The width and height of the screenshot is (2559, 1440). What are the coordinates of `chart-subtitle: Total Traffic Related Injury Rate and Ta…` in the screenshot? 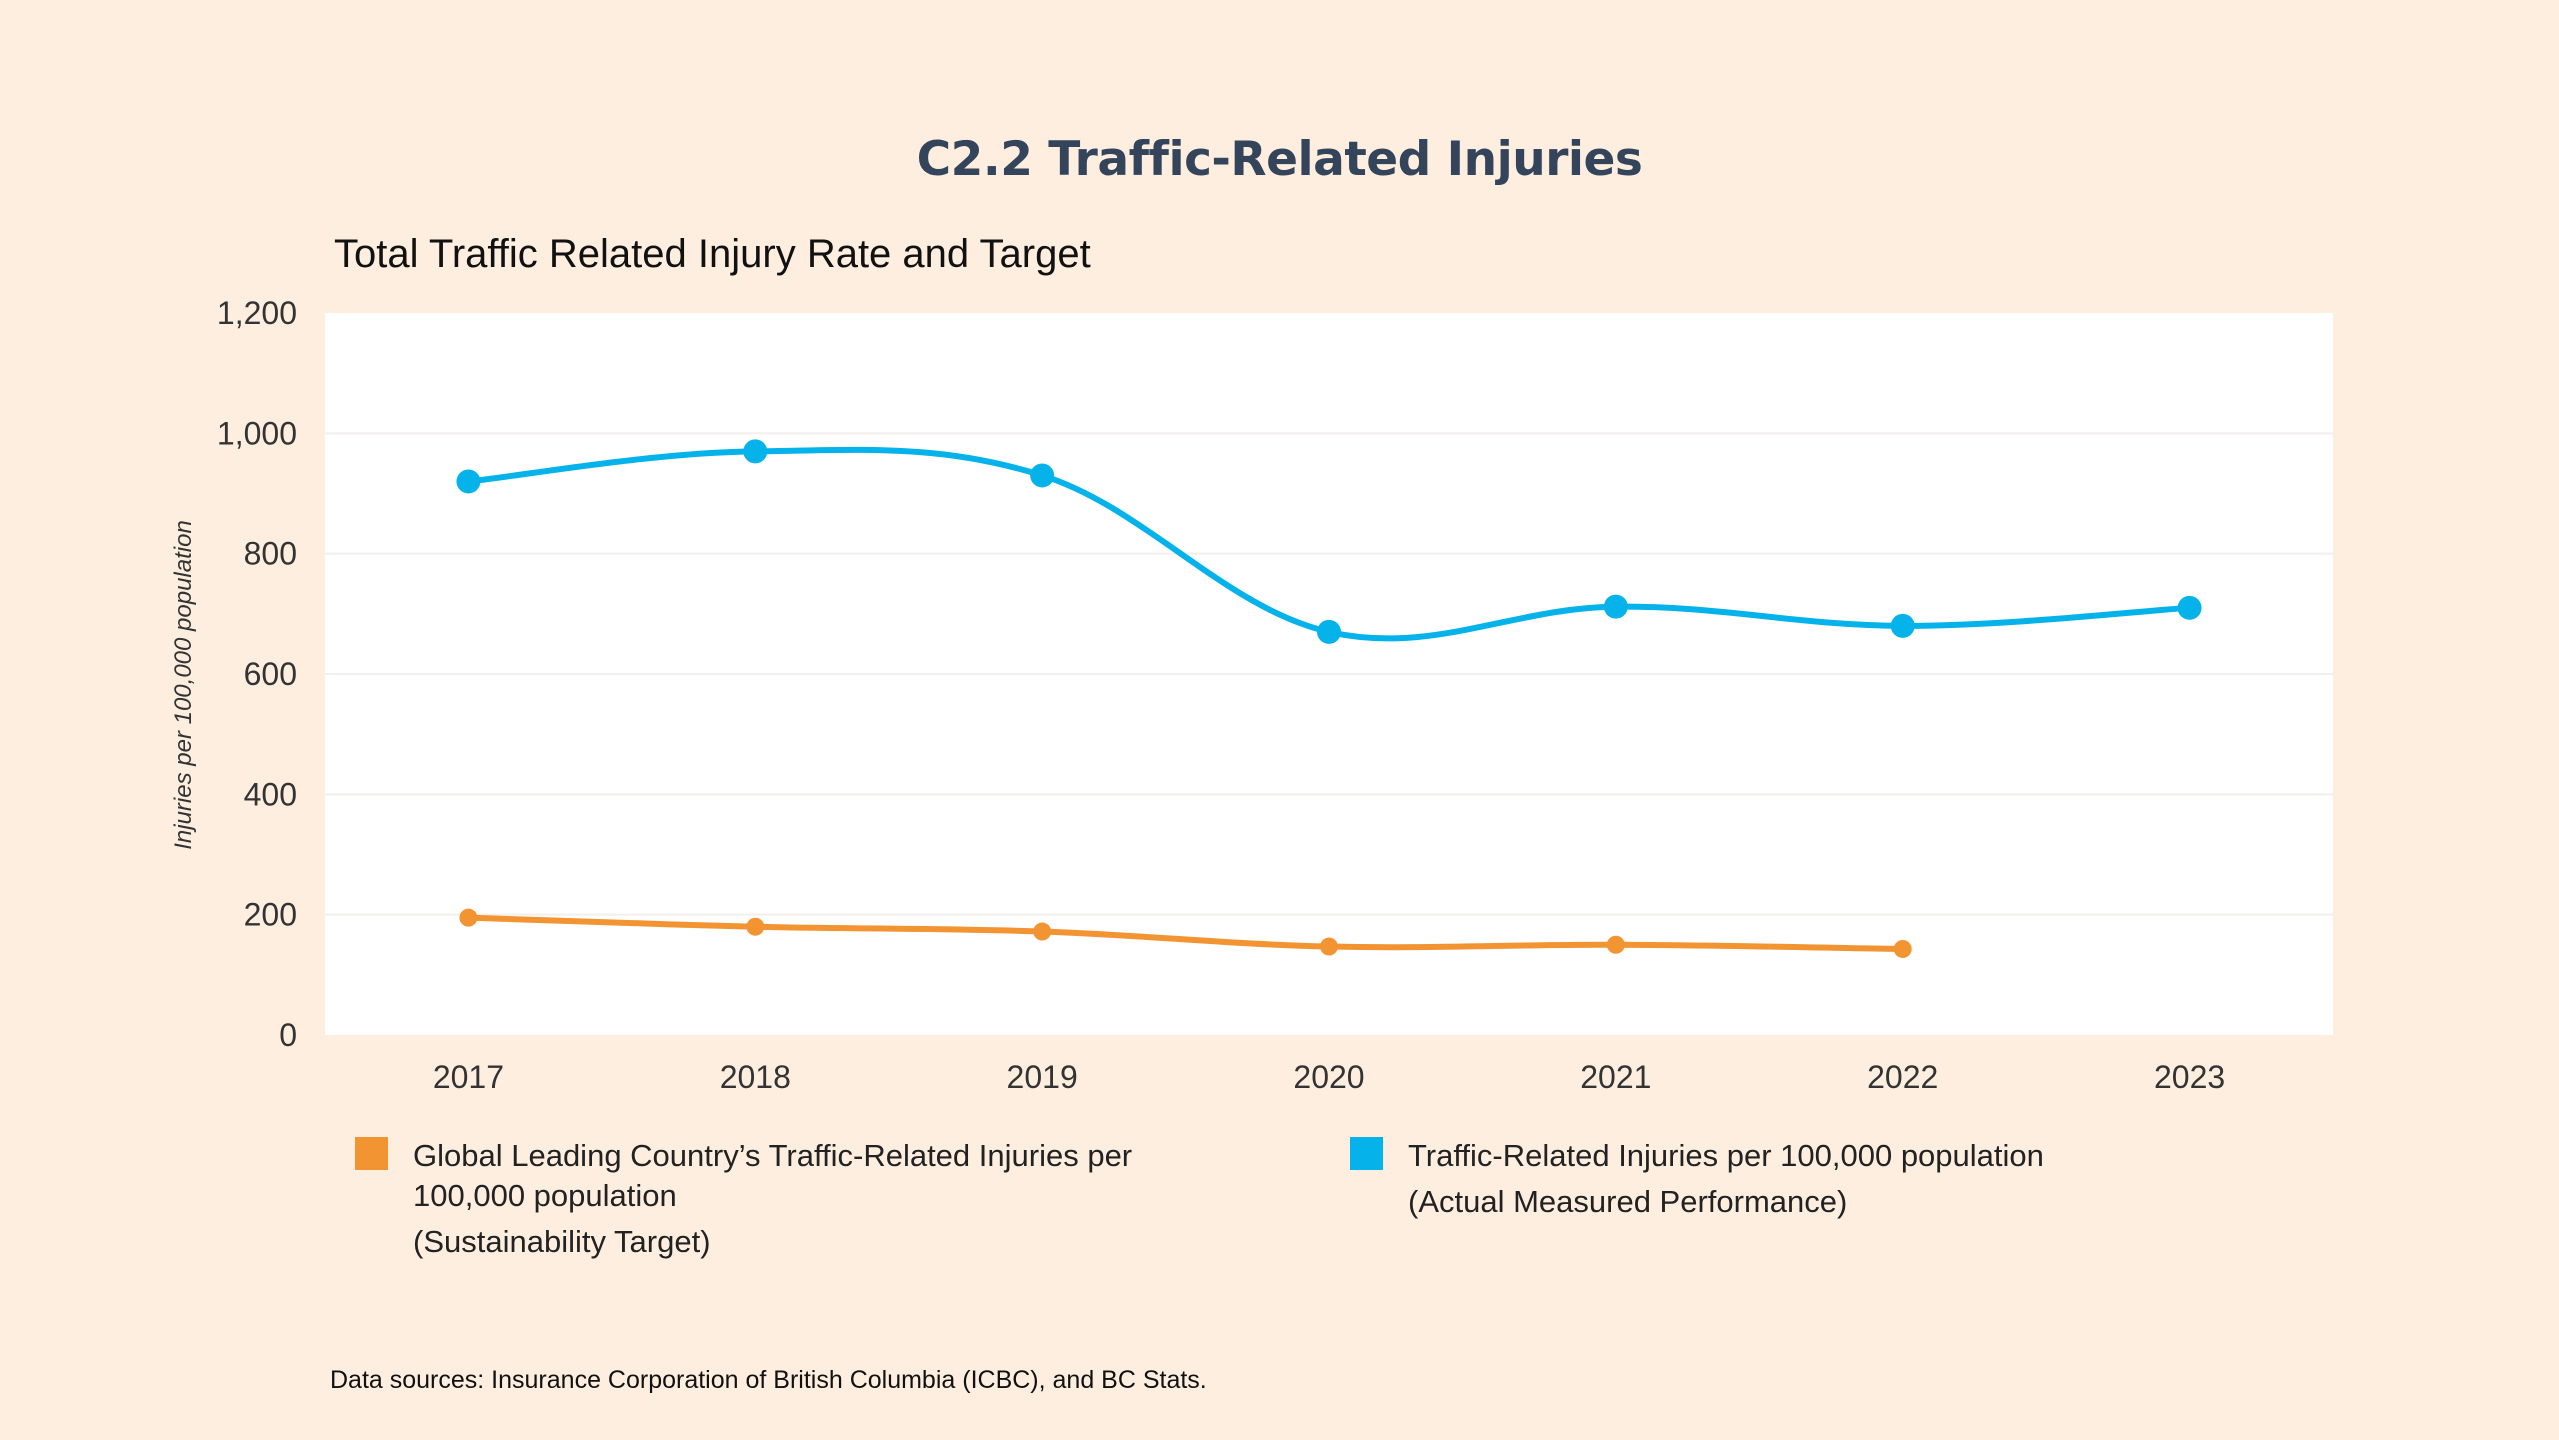 It's located at (712, 254).